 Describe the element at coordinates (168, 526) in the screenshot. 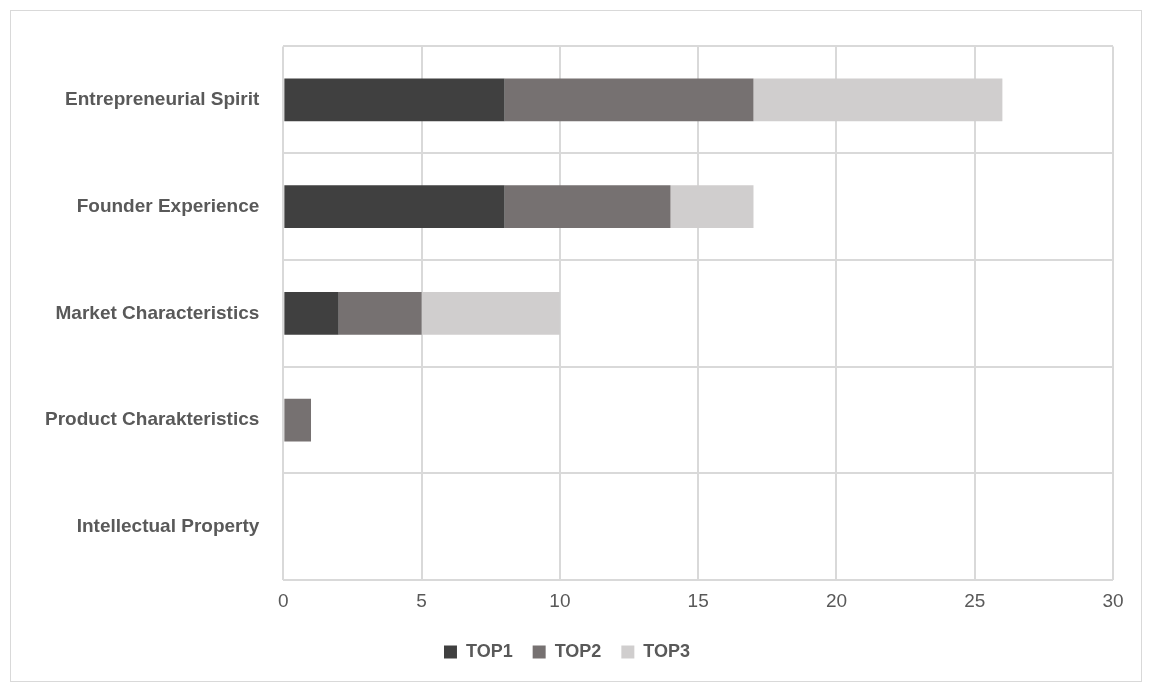

I see `y-tick-label: Intellectual Property` at that location.